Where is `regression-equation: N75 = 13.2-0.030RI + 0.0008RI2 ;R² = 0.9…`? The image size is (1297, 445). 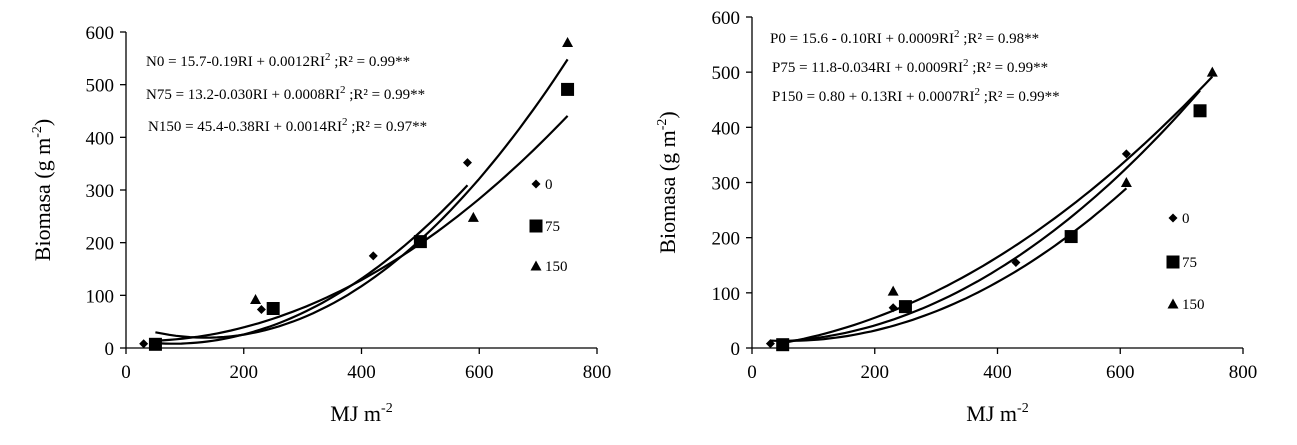 regression-equation: N75 = 13.2-0.030RI + 0.0008RI2 ;R² = 0.9… is located at coordinates (285, 93).